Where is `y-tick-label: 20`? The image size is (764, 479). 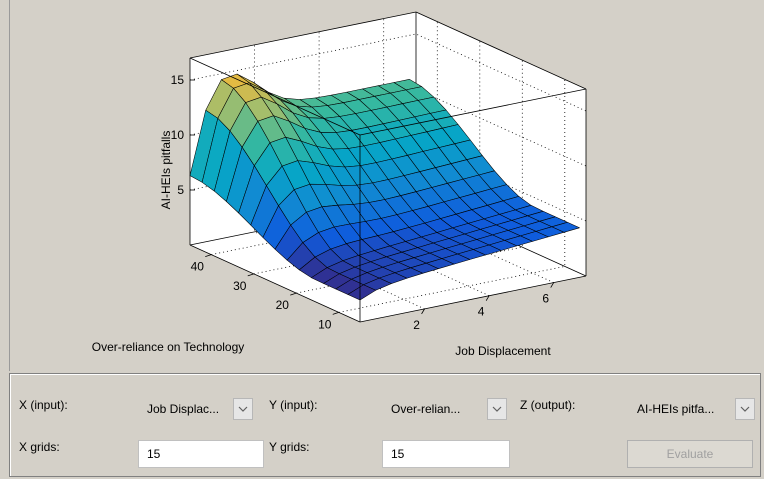
y-tick-label: 20 is located at coordinates (283, 305).